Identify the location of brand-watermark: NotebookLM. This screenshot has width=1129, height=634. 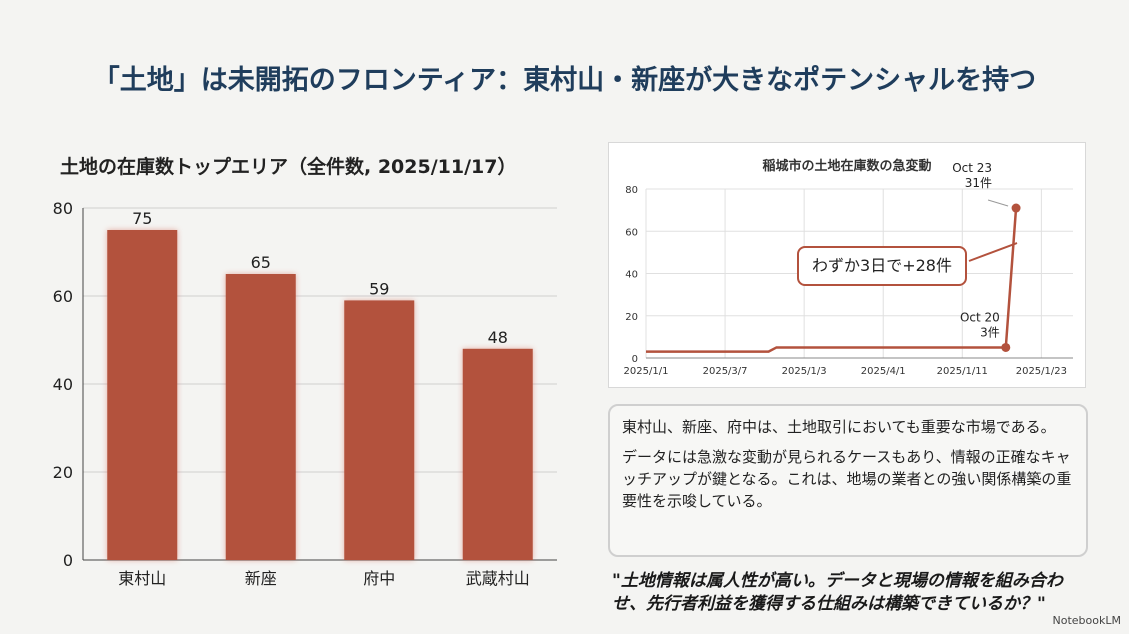
(1087, 620).